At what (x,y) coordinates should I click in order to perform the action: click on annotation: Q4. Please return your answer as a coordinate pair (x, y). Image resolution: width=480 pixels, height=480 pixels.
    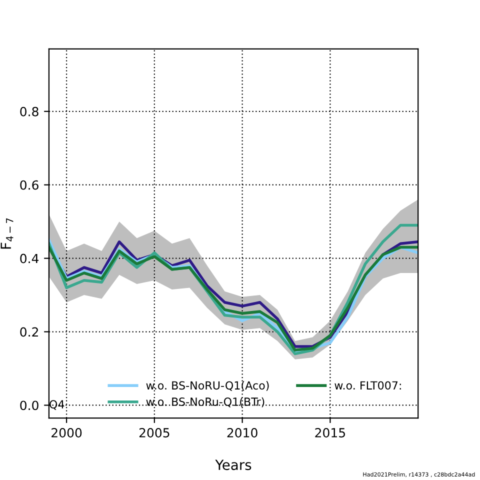
    Looking at the image, I should click on (57, 405).